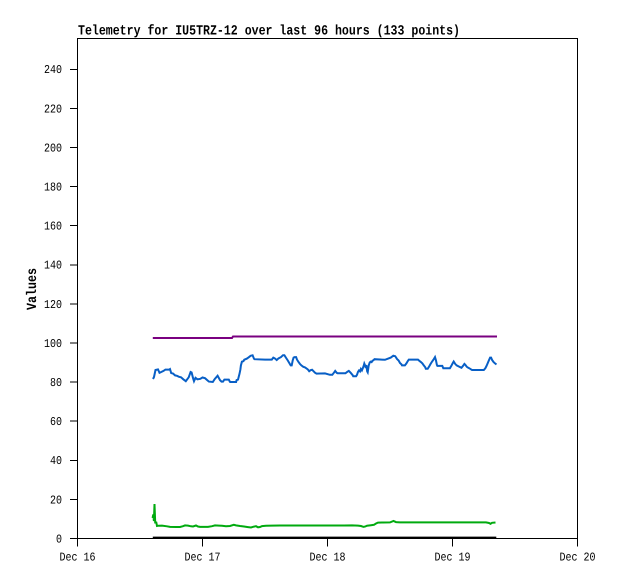 This screenshot has width=618, height=579. Describe the element at coordinates (33, 289) in the screenshot. I see `svg-text: Values` at that location.